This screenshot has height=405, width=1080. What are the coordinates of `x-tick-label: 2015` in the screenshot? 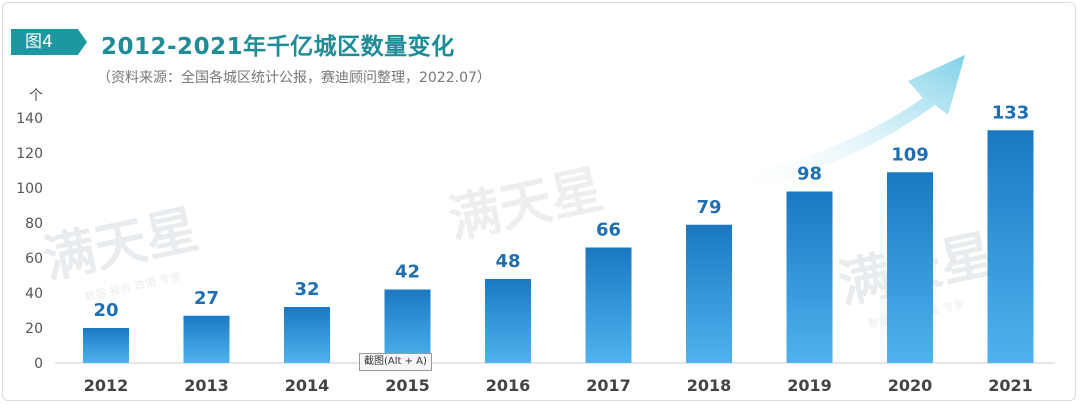 It's located at (407, 385).